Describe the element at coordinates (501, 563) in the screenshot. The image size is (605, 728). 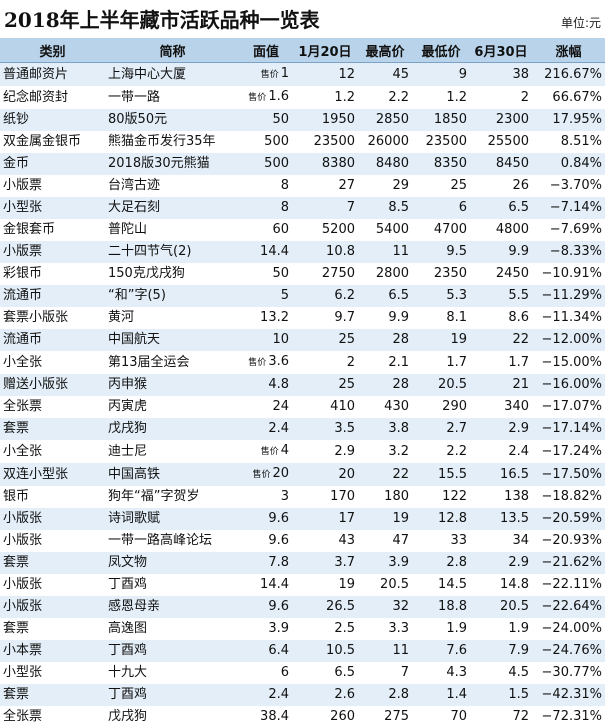
I see `table-cell: 2.9` at that location.